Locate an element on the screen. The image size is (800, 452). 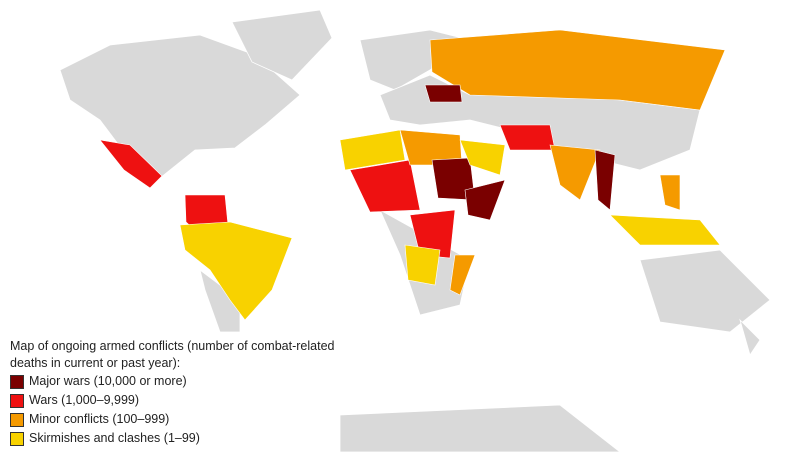
legend-label: Wars (1,000–9,999) is located at coordinates (84, 400).